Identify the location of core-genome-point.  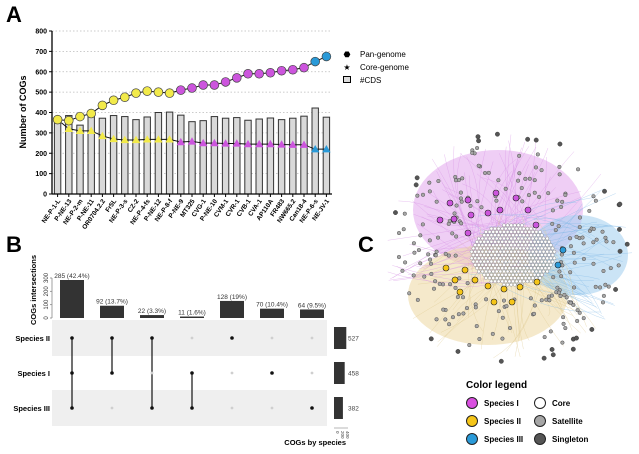
(225, 143).